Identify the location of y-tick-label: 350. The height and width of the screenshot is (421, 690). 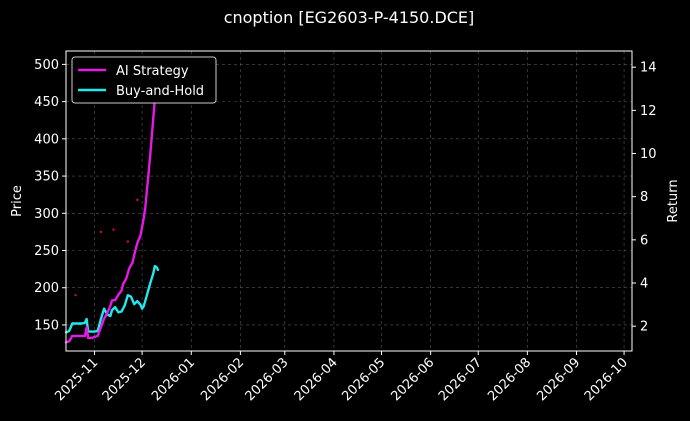
(46, 177).